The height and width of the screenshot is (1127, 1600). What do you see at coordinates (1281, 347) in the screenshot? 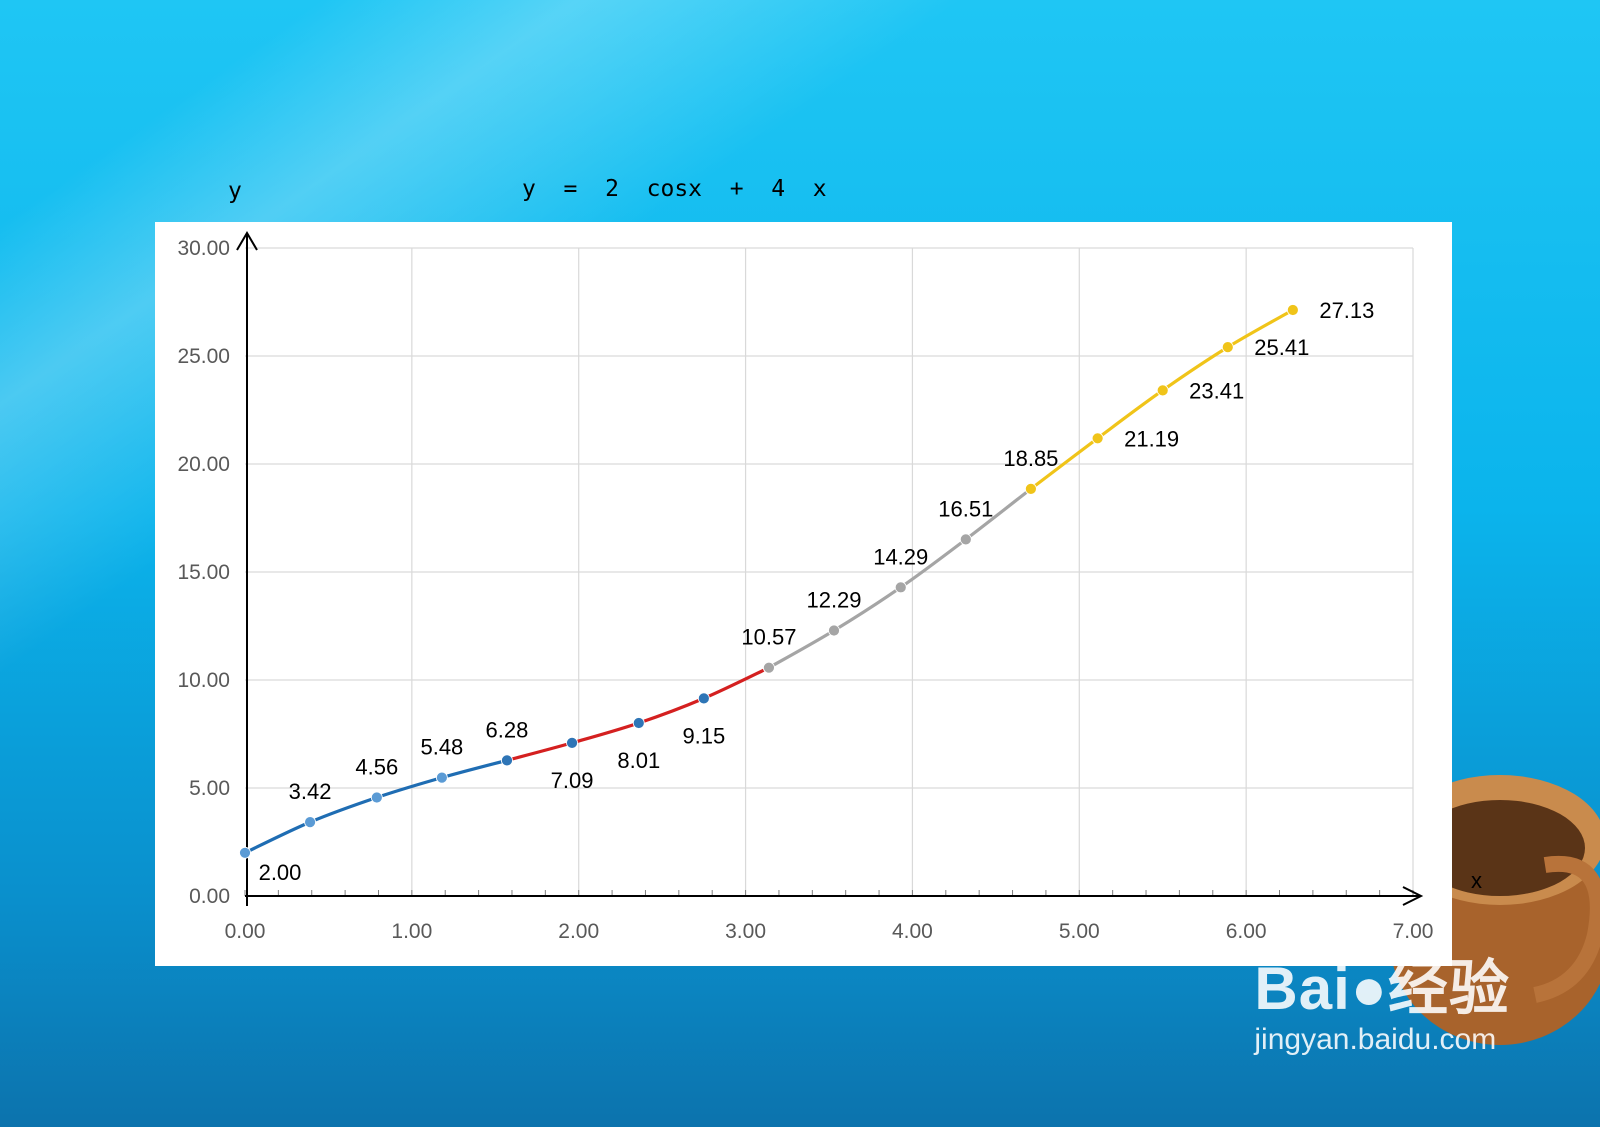
I see `data-label: 25.41` at bounding box center [1281, 347].